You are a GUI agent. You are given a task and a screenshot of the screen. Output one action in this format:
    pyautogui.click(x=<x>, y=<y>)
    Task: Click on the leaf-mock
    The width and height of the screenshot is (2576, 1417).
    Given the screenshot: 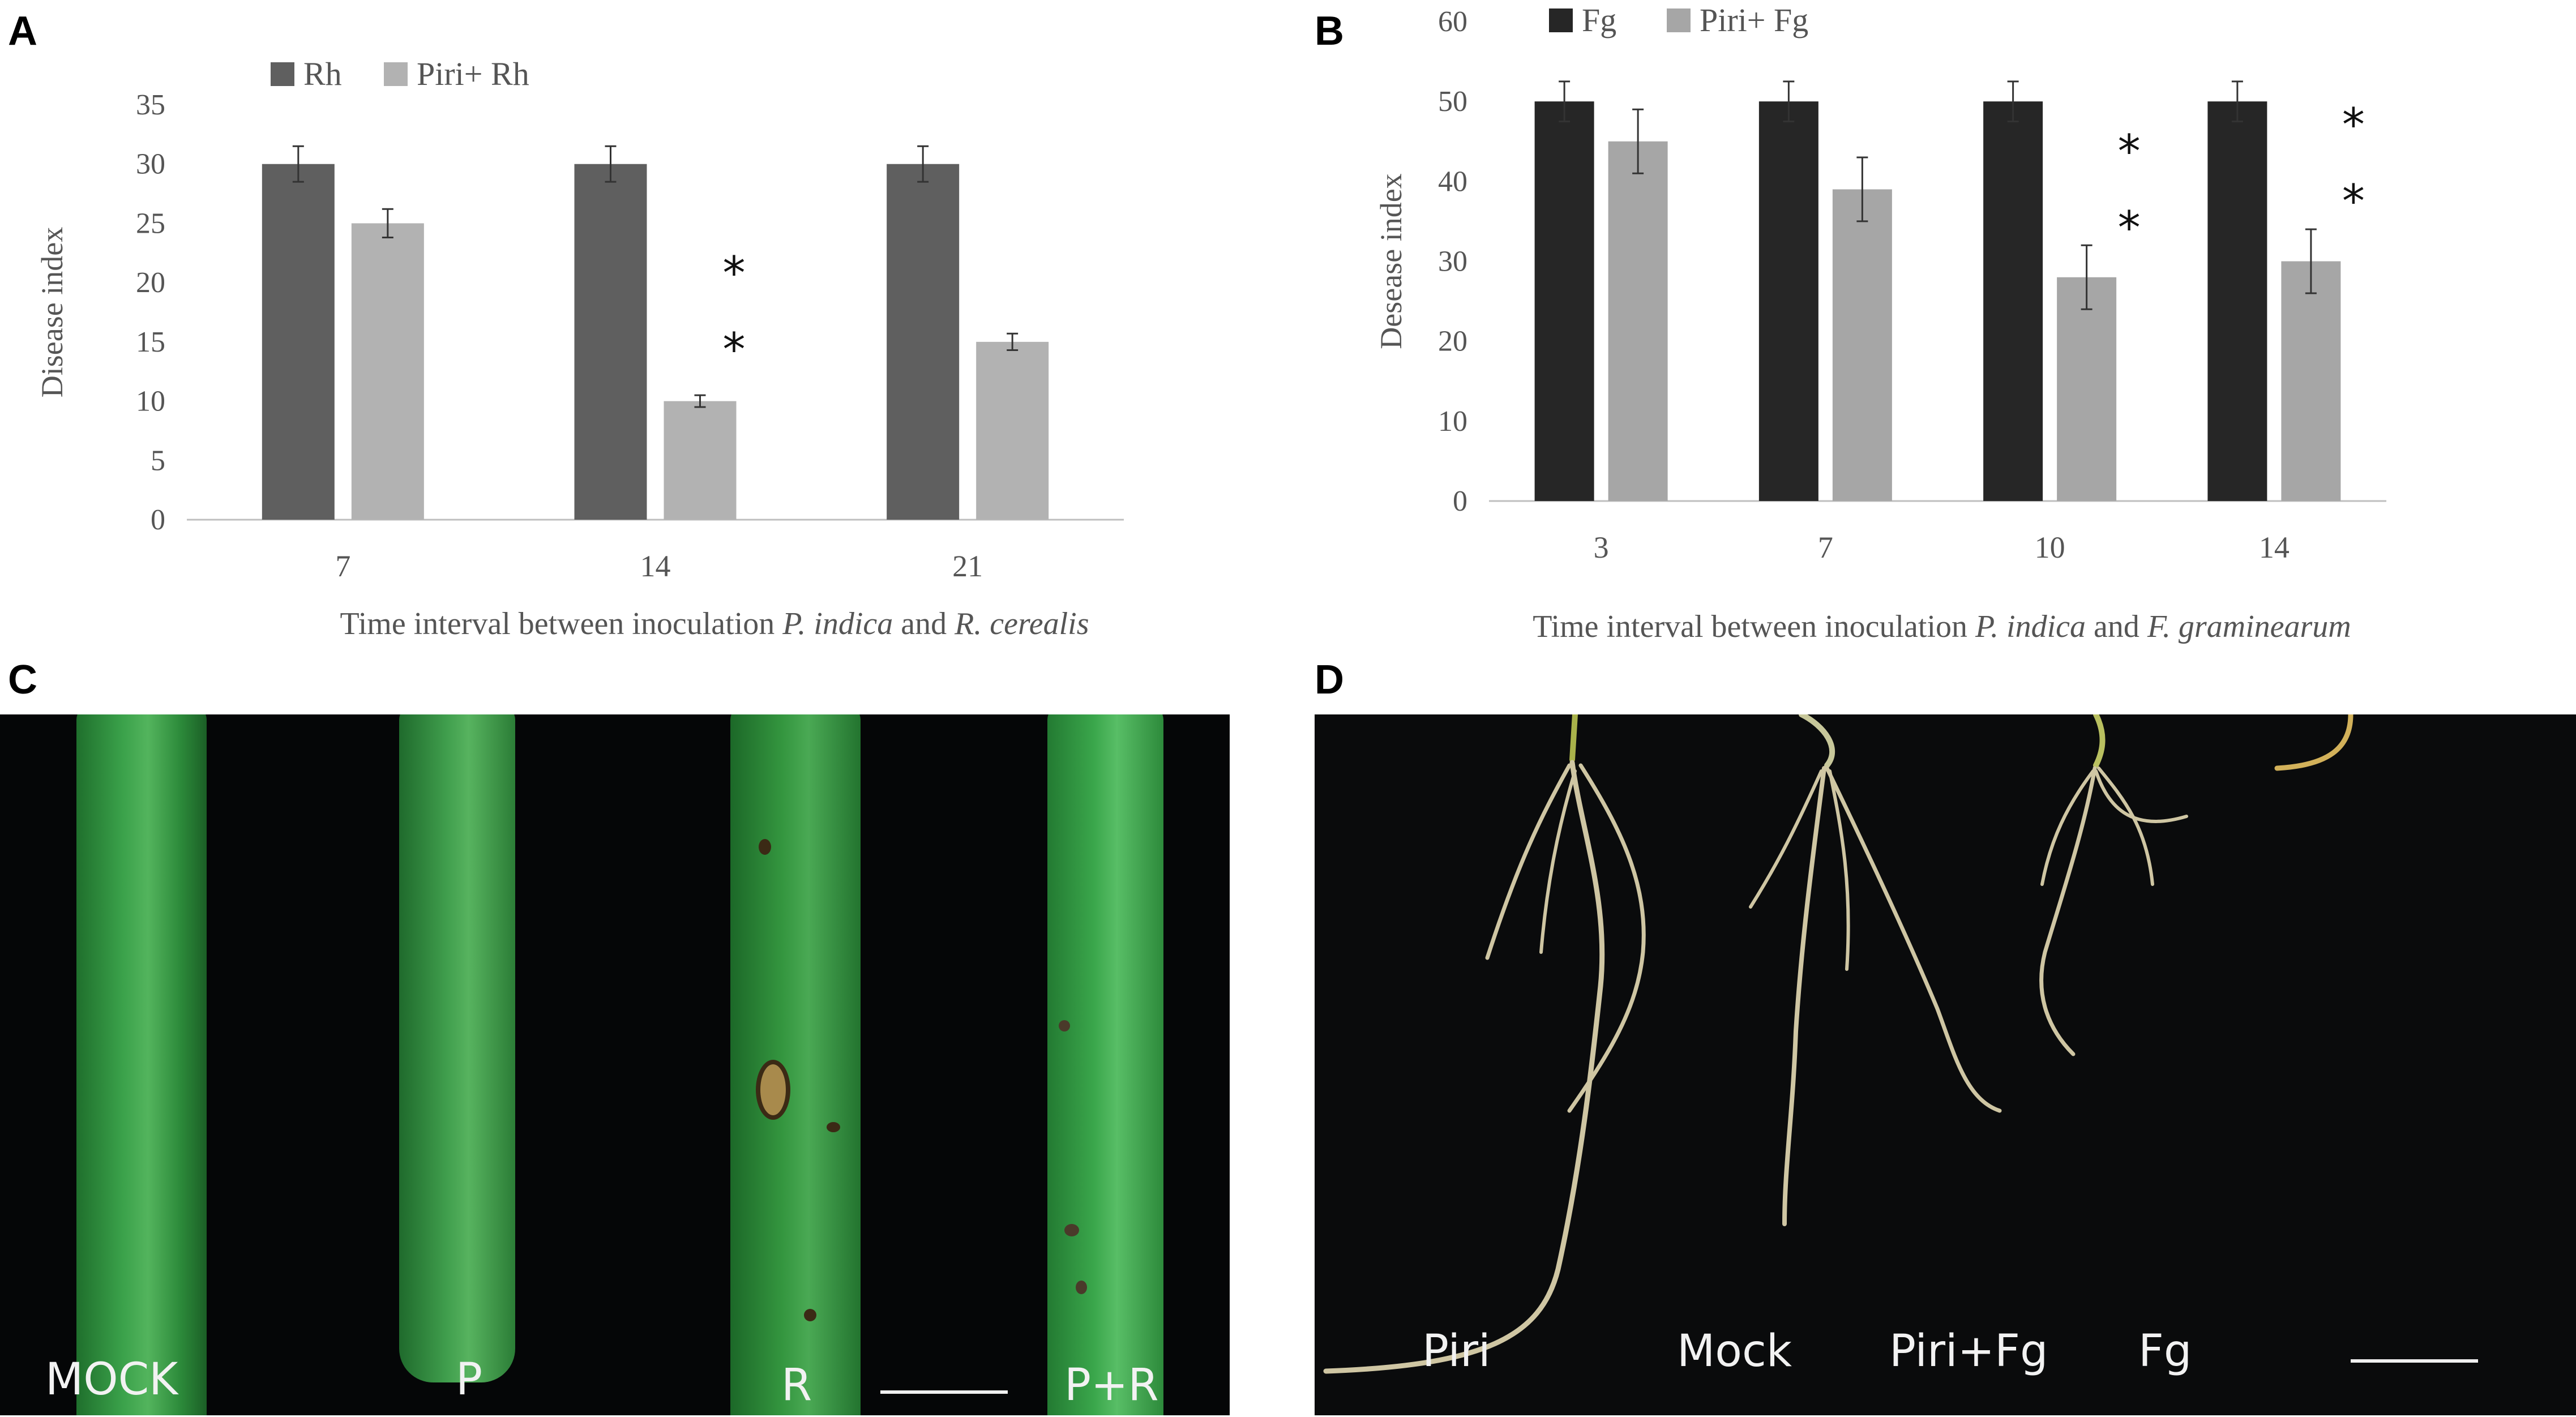 What is the action you would take?
    pyautogui.click(x=141, y=1064)
    